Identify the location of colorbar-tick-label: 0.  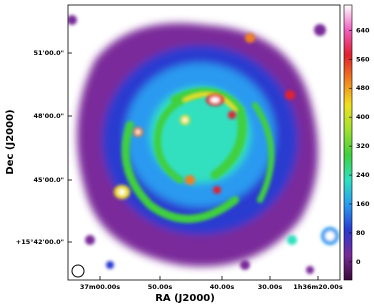
(358, 262).